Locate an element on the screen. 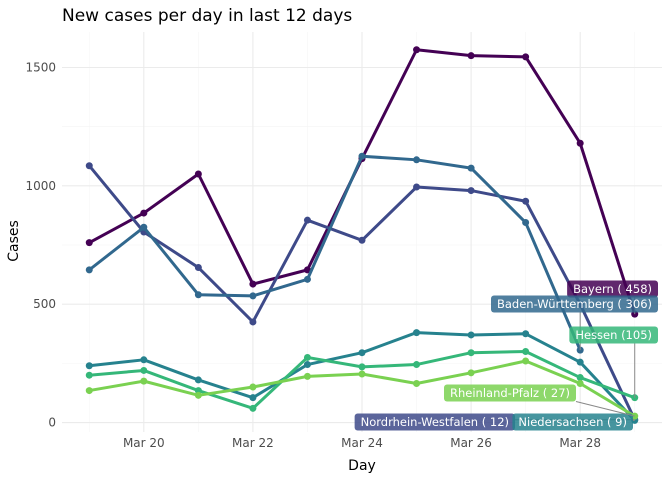  series-label: Rheinland-Pfalz ( 27) is located at coordinates (539, 400).